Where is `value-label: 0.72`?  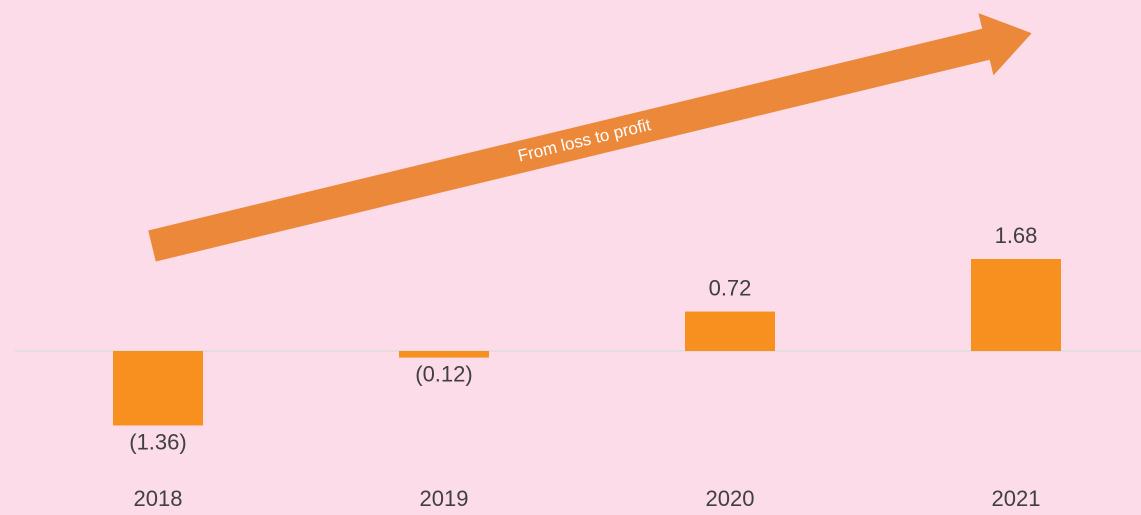
value-label: 0.72 is located at coordinates (730, 287).